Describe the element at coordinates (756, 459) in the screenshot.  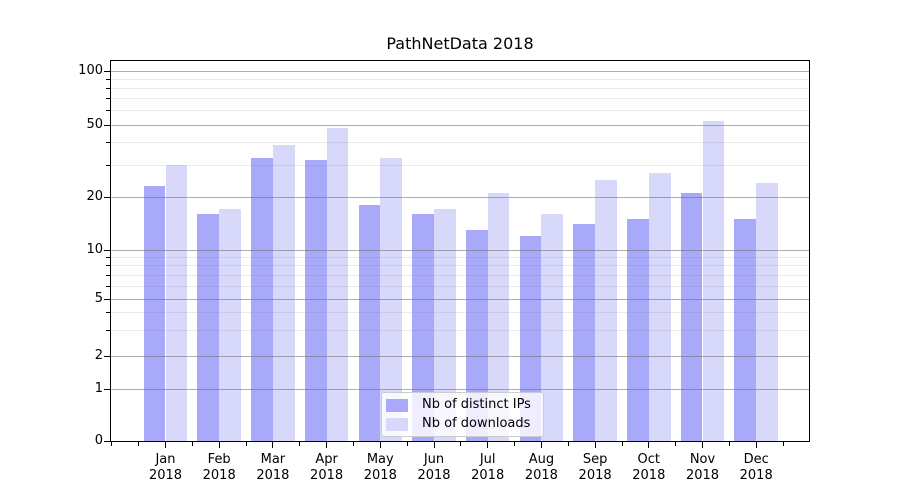
I see `x-label-month: Dec` at that location.